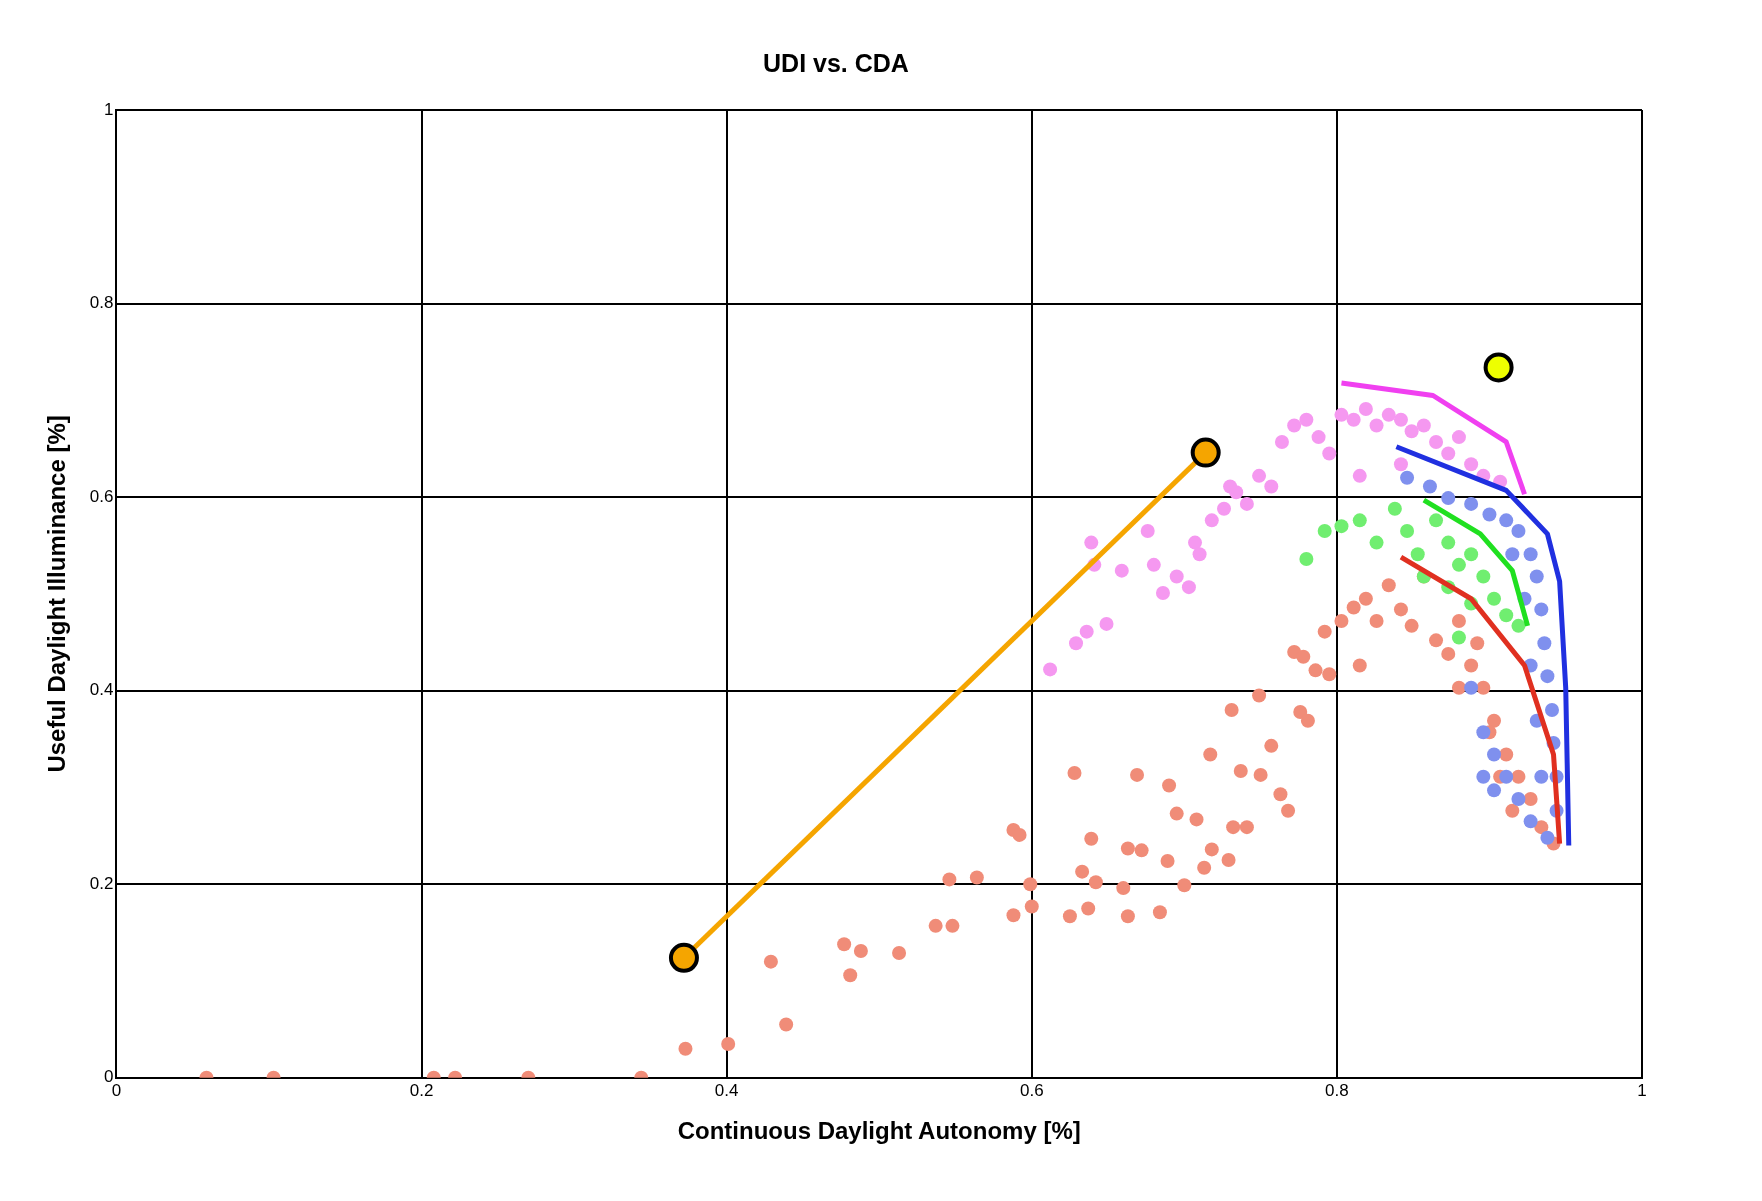 Image resolution: width=1762 pixels, height=1201 pixels. What do you see at coordinates (879, 1131) in the screenshot?
I see `x-axis-title: Continuous Daylight Autonomy [%]` at bounding box center [879, 1131].